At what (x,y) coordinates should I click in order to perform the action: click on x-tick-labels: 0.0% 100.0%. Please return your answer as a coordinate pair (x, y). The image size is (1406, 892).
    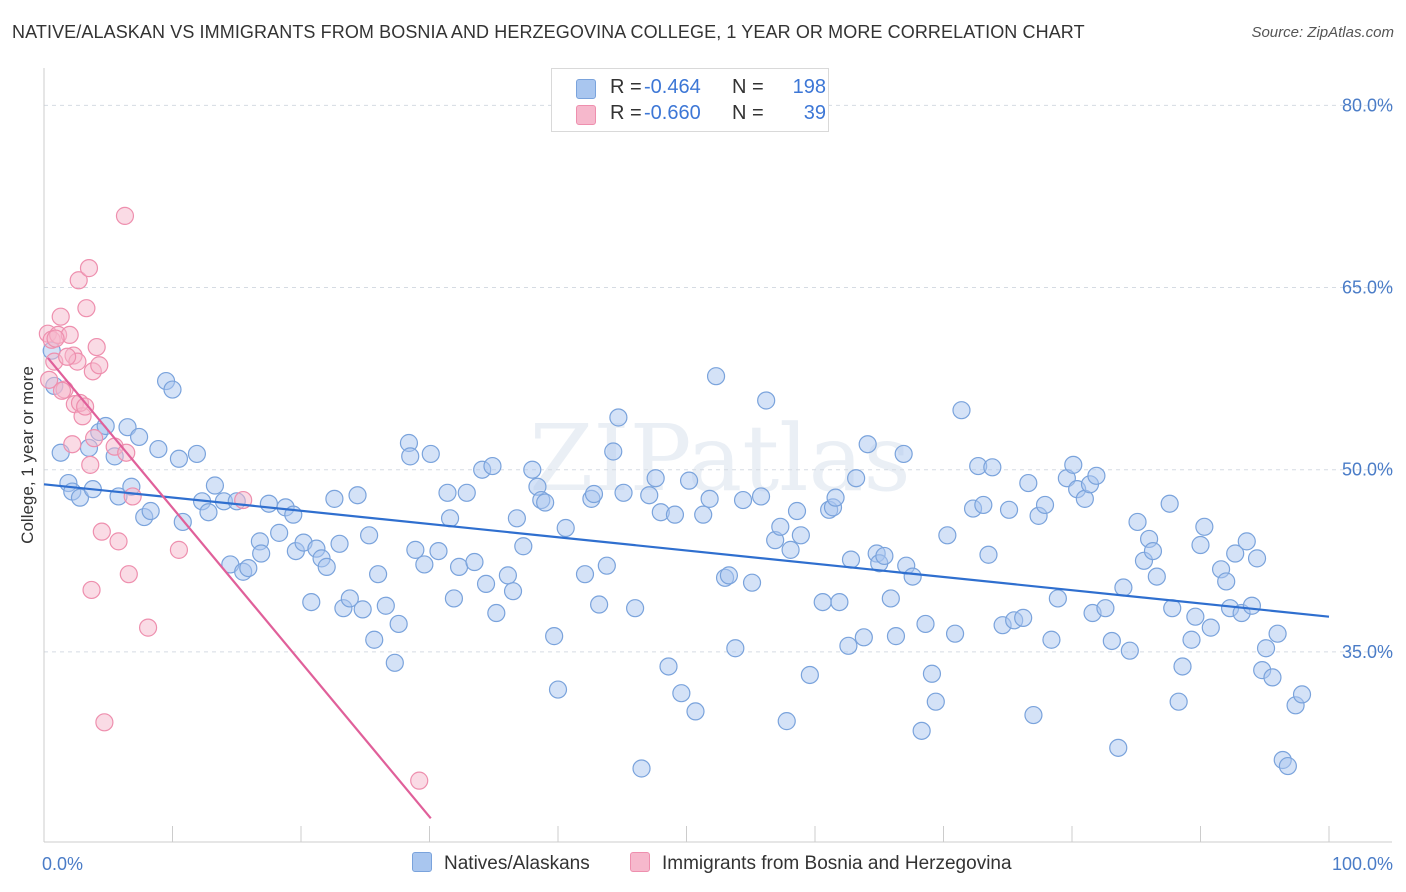
    Looking at the image, I should click on (717, 864).